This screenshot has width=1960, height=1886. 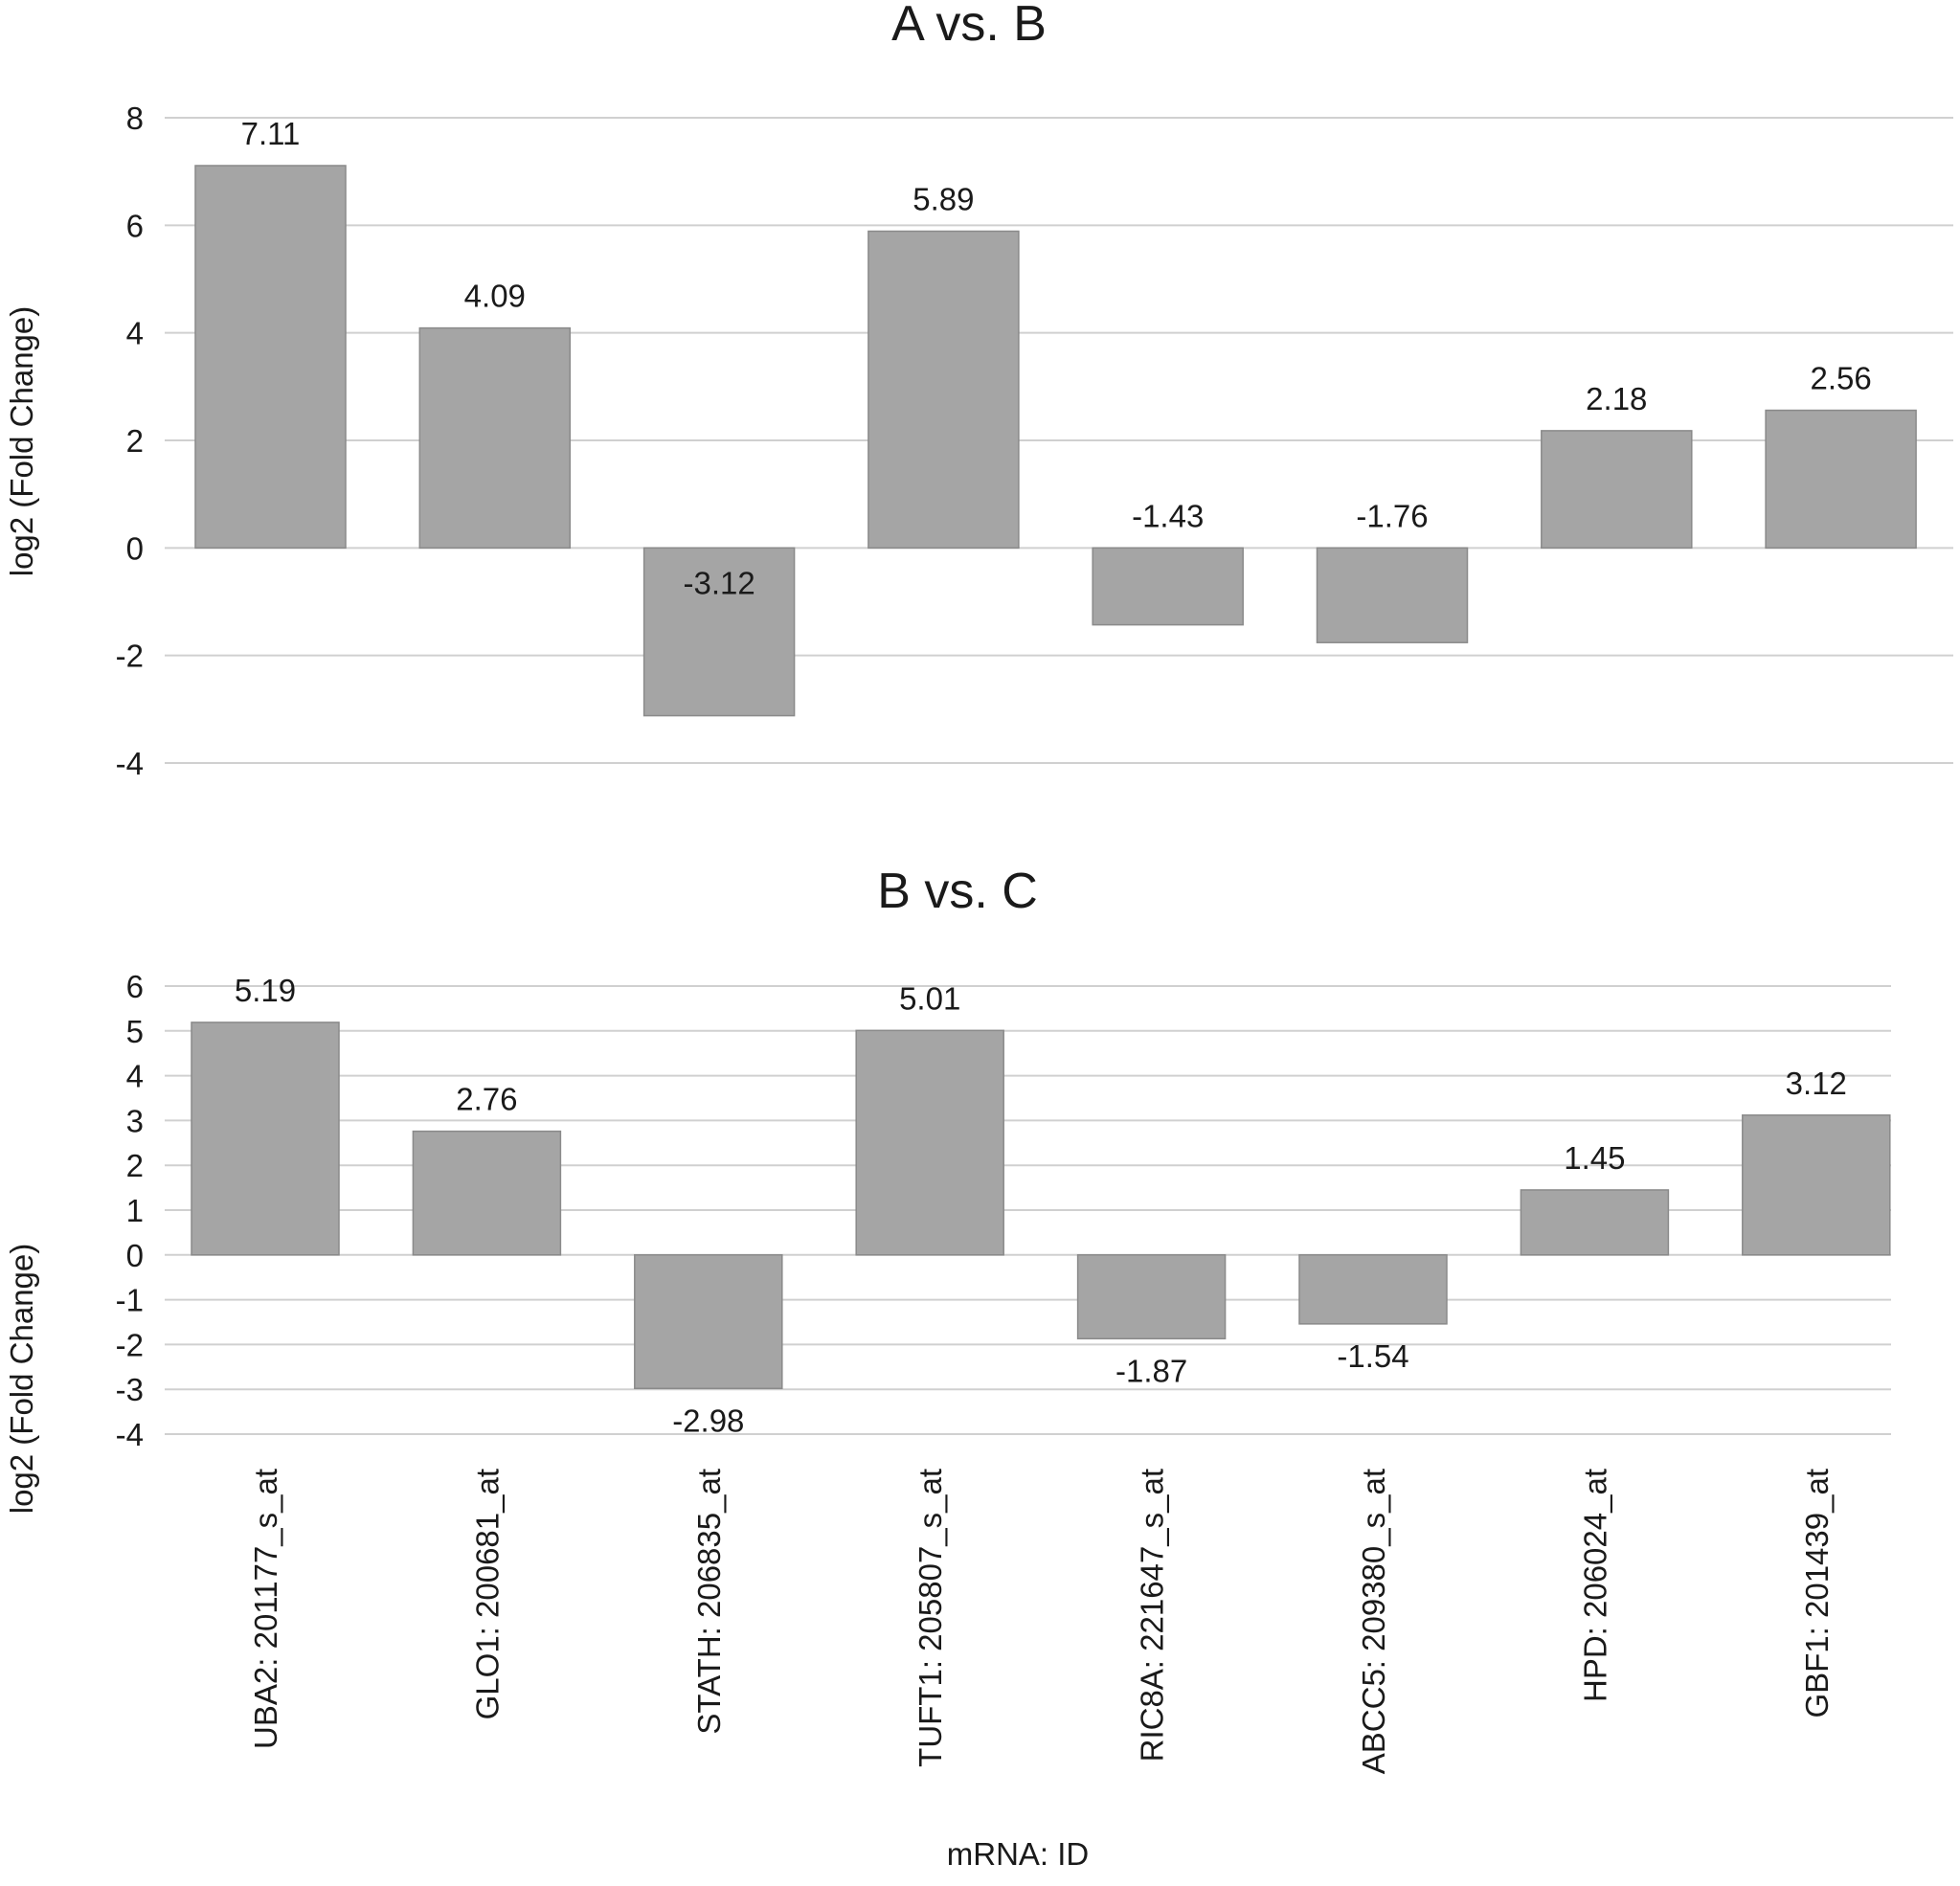 I want to click on chart1-data-label: -1.43, so click(x=1168, y=515).